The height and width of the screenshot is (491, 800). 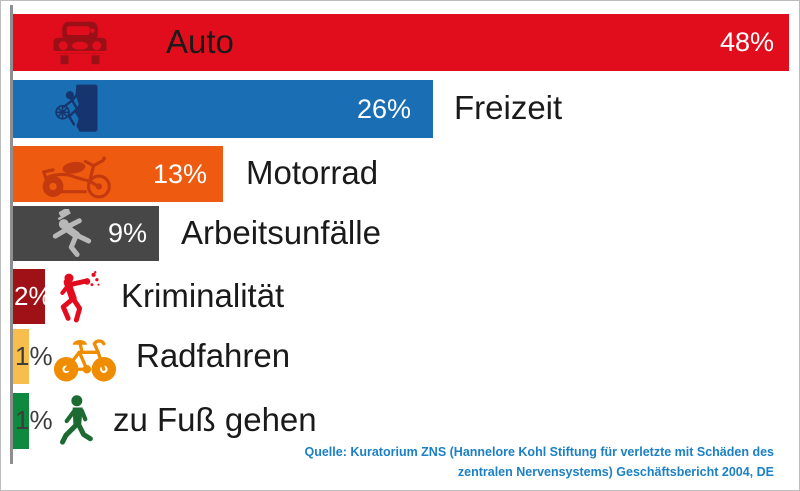 What do you see at coordinates (203, 295) in the screenshot?
I see `category-label: Kriminalität` at bounding box center [203, 295].